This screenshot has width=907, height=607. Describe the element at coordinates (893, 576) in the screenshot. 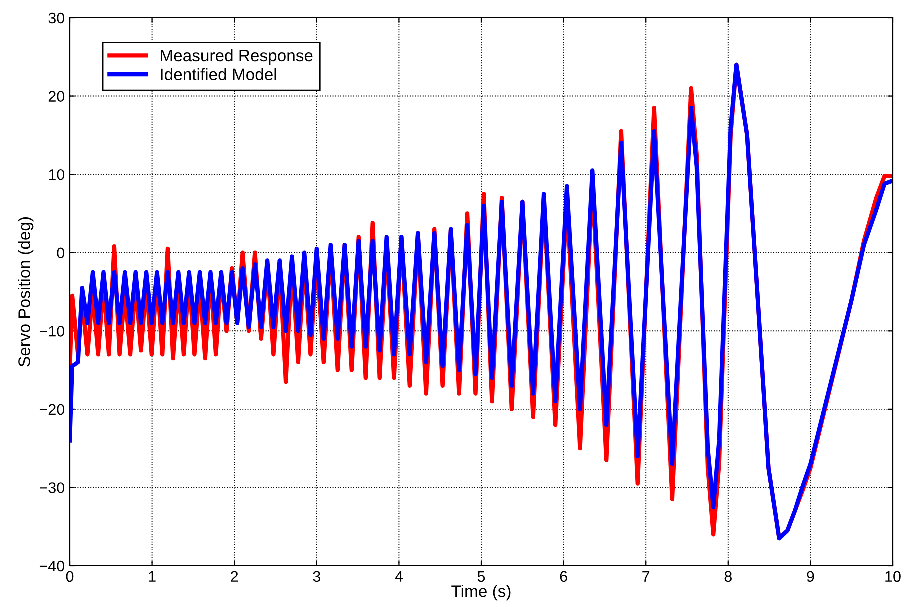

I see `x-tick-label: 10` at that location.